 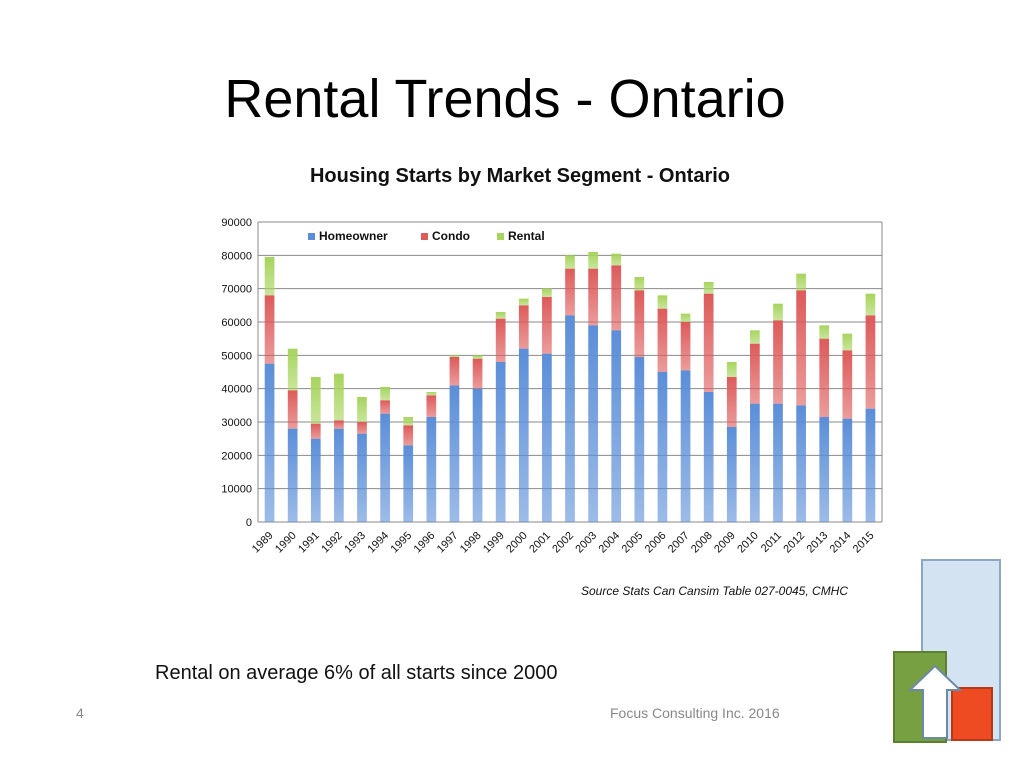 What do you see at coordinates (570, 292) in the screenshot?
I see `bar-condo-2002` at bounding box center [570, 292].